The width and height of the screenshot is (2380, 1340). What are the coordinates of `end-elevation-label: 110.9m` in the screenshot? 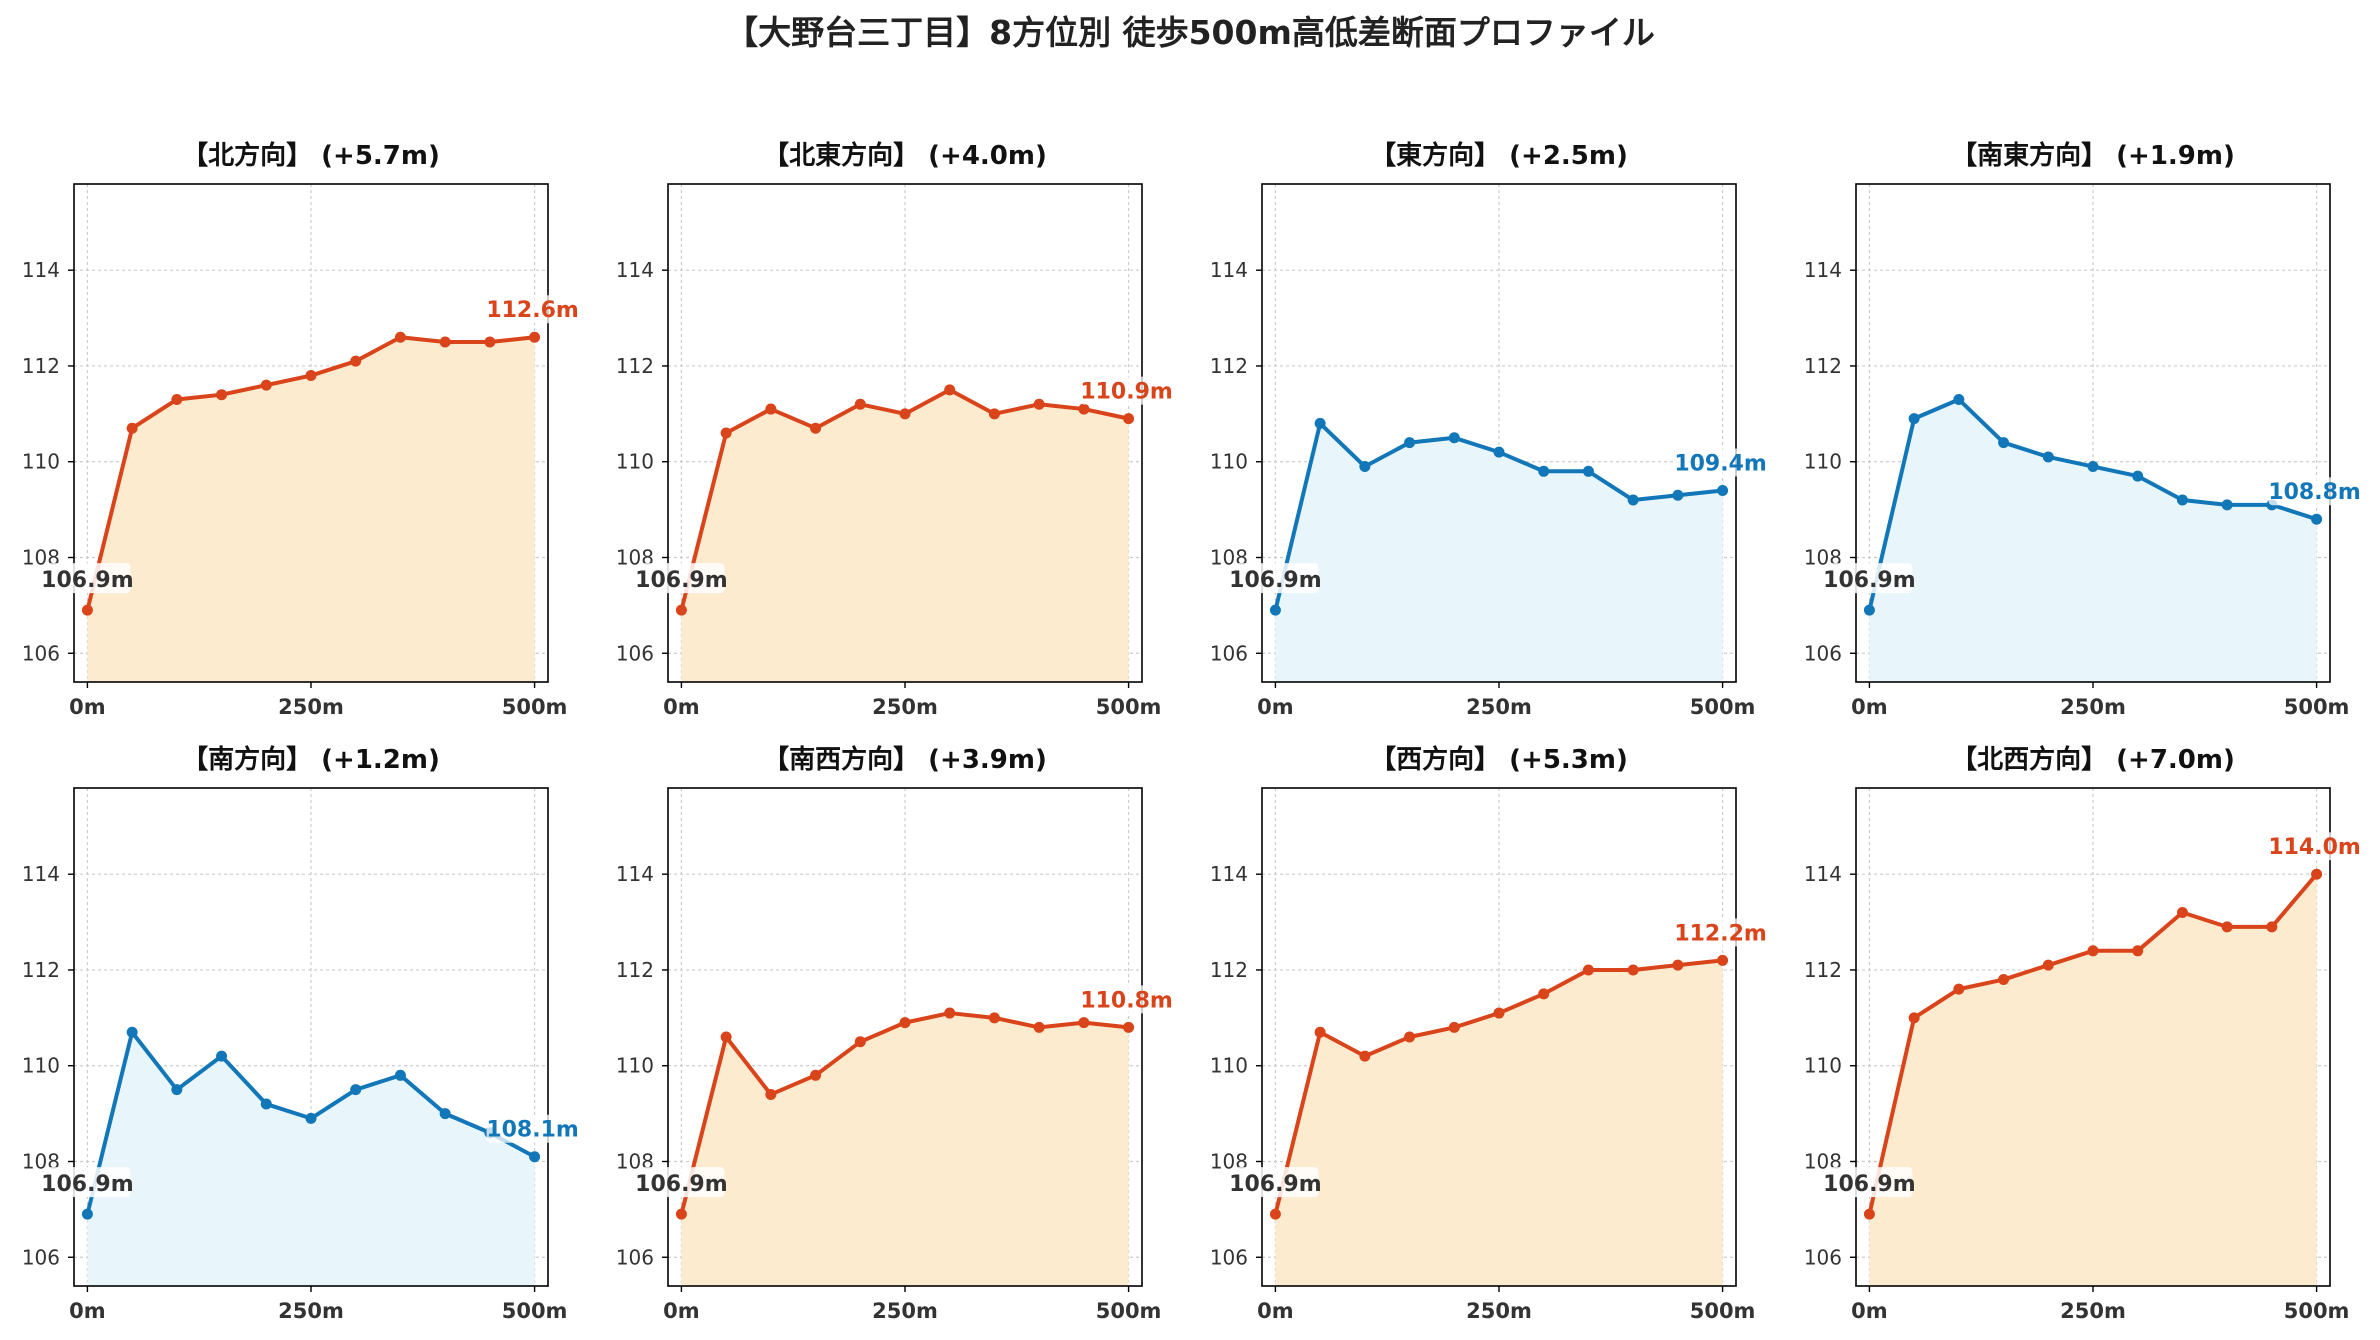 It's located at (1126, 392).